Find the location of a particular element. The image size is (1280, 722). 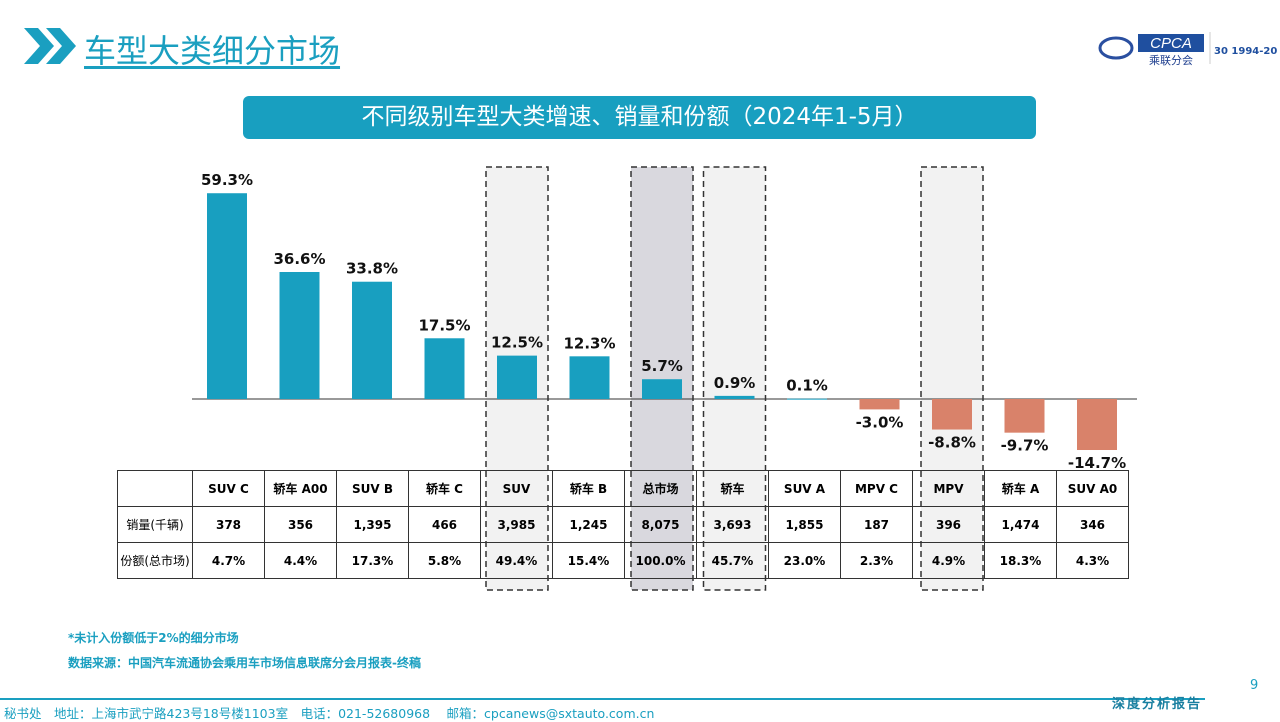

category-cell: 轿车 C is located at coordinates (444, 488).